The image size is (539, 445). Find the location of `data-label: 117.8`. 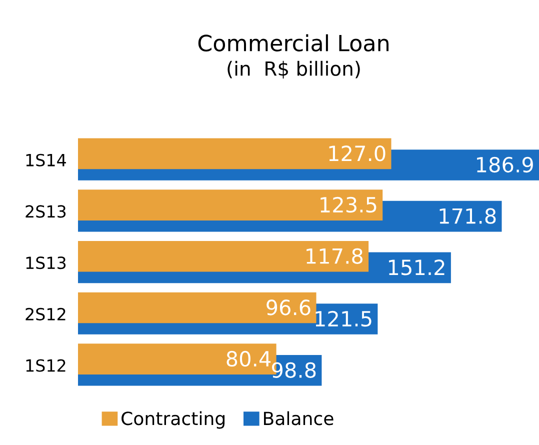

data-label: 117.8 is located at coordinates (334, 256).